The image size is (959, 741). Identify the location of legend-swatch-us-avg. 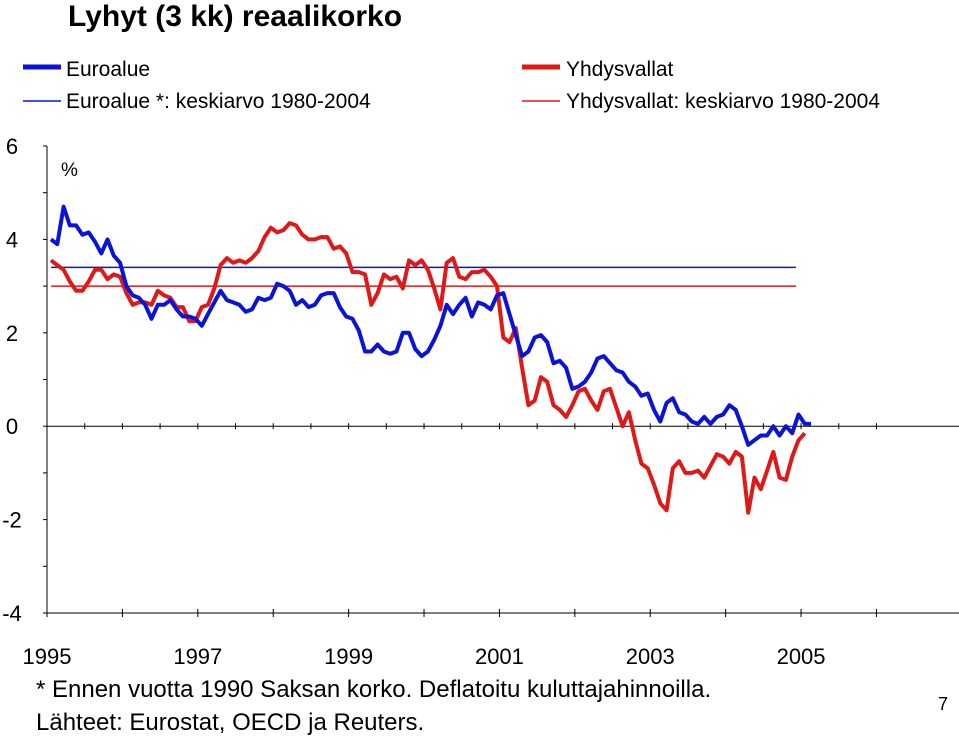
(541, 101).